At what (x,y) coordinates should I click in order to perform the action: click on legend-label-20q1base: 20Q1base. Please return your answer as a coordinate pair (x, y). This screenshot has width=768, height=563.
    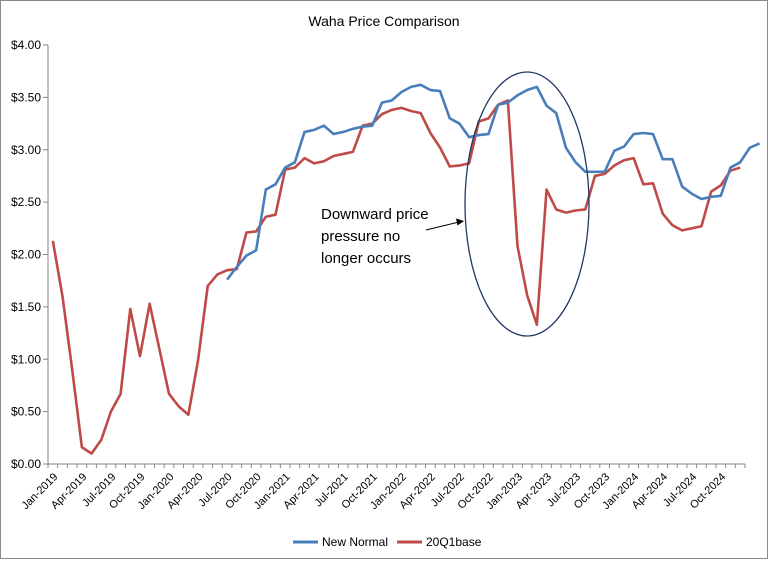
    Looking at the image, I should click on (454, 542).